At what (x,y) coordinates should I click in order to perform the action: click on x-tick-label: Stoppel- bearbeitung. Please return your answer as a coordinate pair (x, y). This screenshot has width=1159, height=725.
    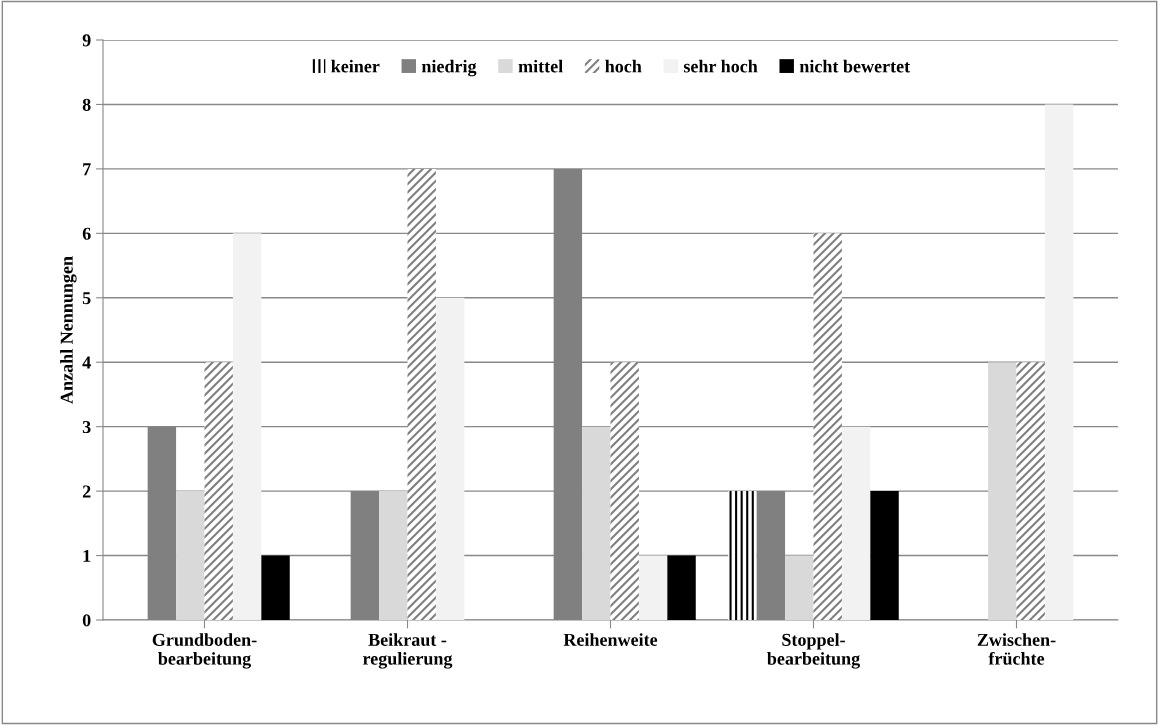
    Looking at the image, I should click on (813, 651).